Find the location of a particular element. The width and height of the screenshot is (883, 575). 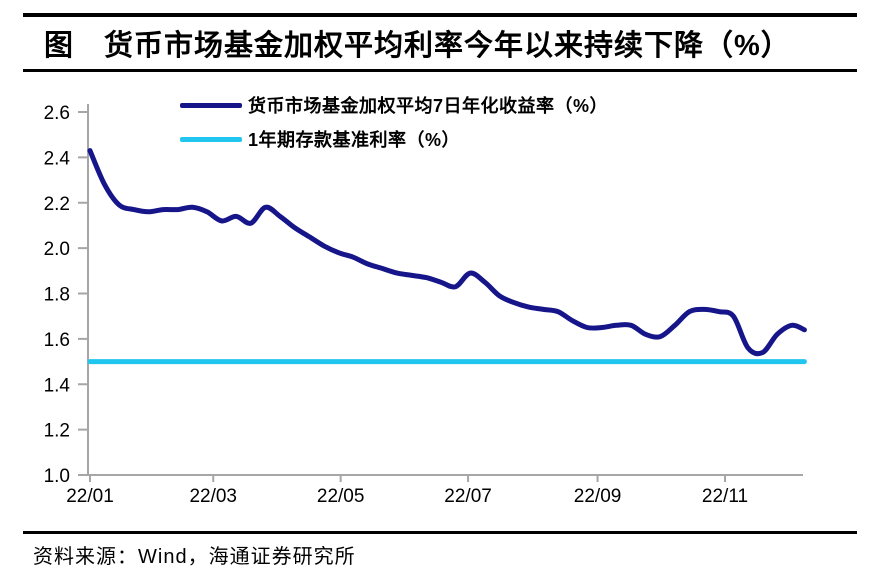

y-tick-label: 1.6 is located at coordinates (57, 340).